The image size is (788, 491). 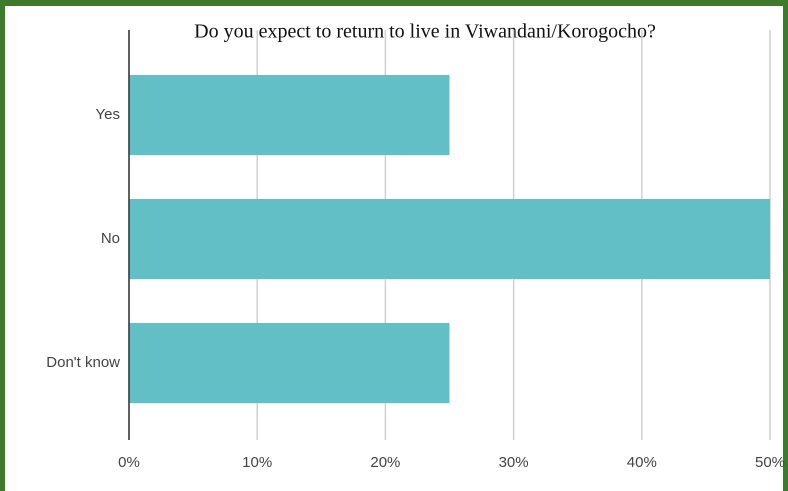 What do you see at coordinates (110, 238) in the screenshot?
I see `y-tick-label: No` at bounding box center [110, 238].